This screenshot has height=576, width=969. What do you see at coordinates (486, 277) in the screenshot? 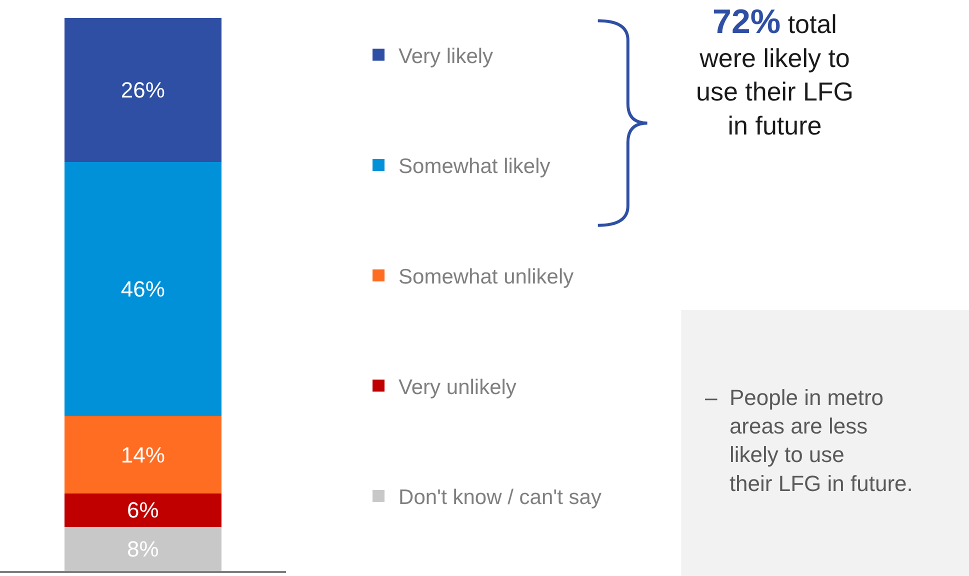
I see `legend-label: Somewhat unlikely` at bounding box center [486, 277].